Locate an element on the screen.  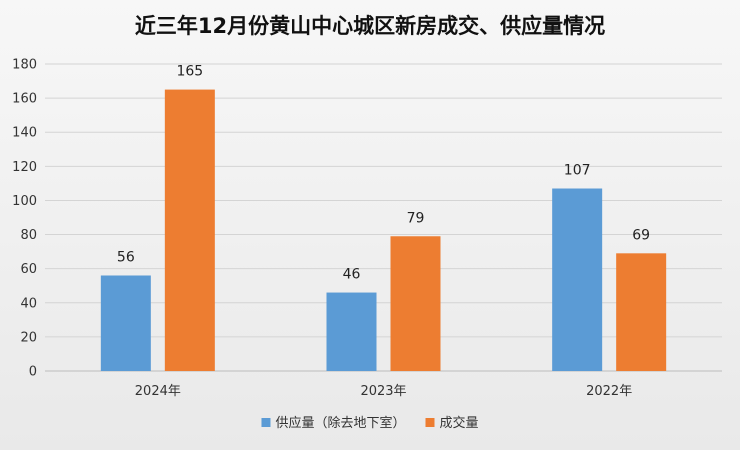
y-tick-label: 60 is located at coordinates (28, 269).